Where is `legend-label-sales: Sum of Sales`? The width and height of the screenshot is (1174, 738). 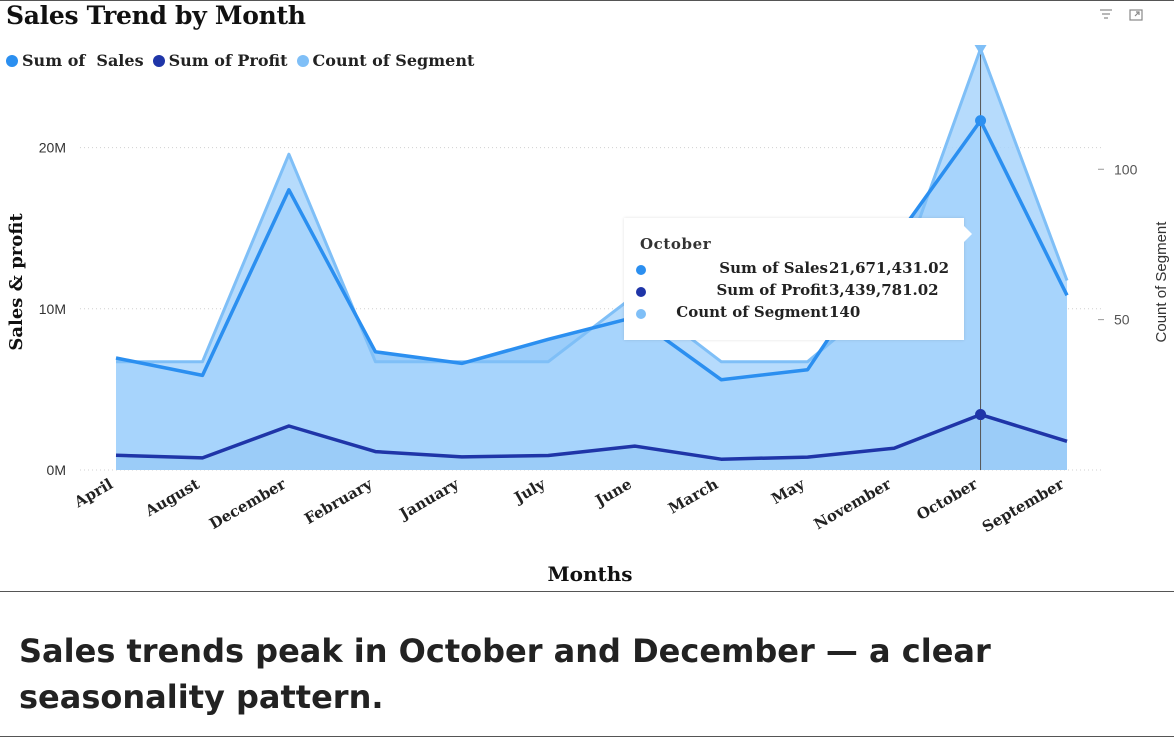 legend-label-sales: Sum of Sales is located at coordinates (83, 60).